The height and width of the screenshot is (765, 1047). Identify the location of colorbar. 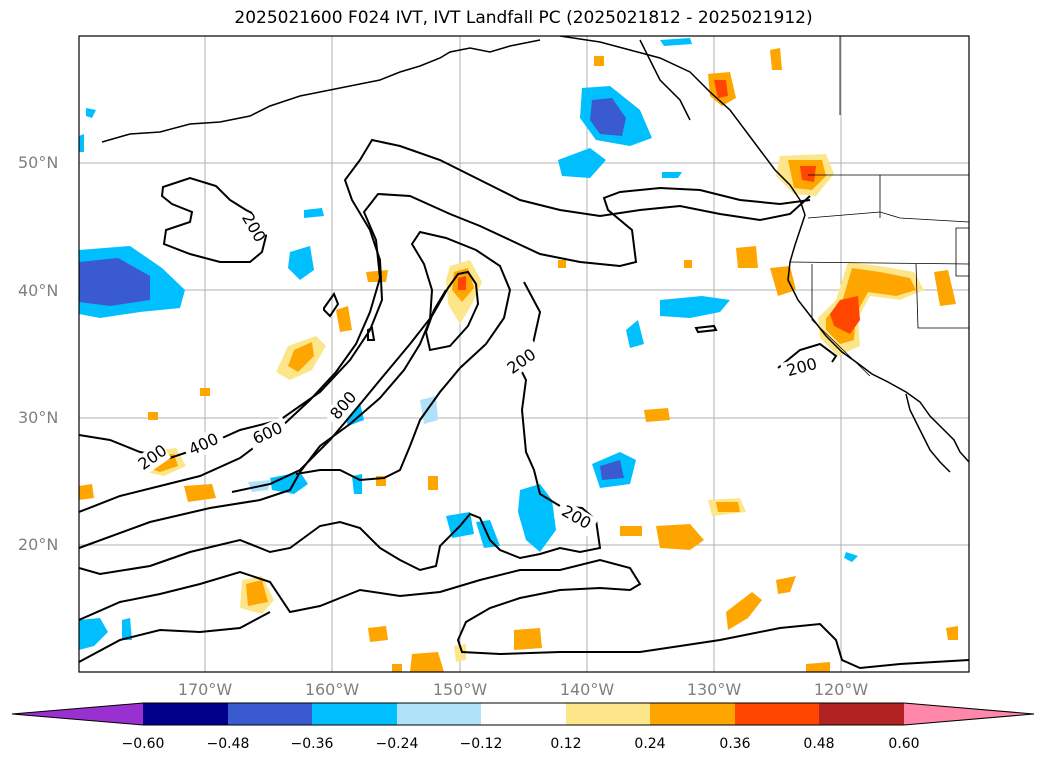
(523, 714).